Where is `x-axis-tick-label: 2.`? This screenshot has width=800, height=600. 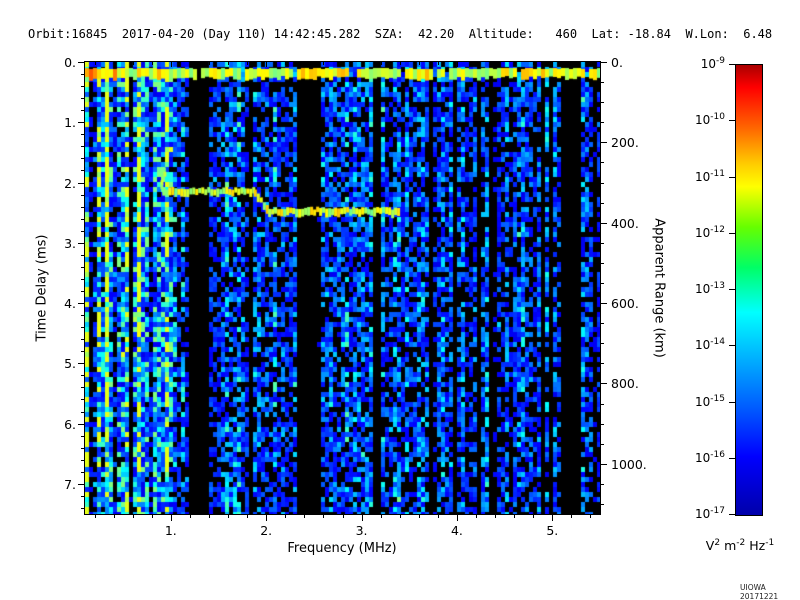
x-axis-tick-label: 2. is located at coordinates (266, 530).